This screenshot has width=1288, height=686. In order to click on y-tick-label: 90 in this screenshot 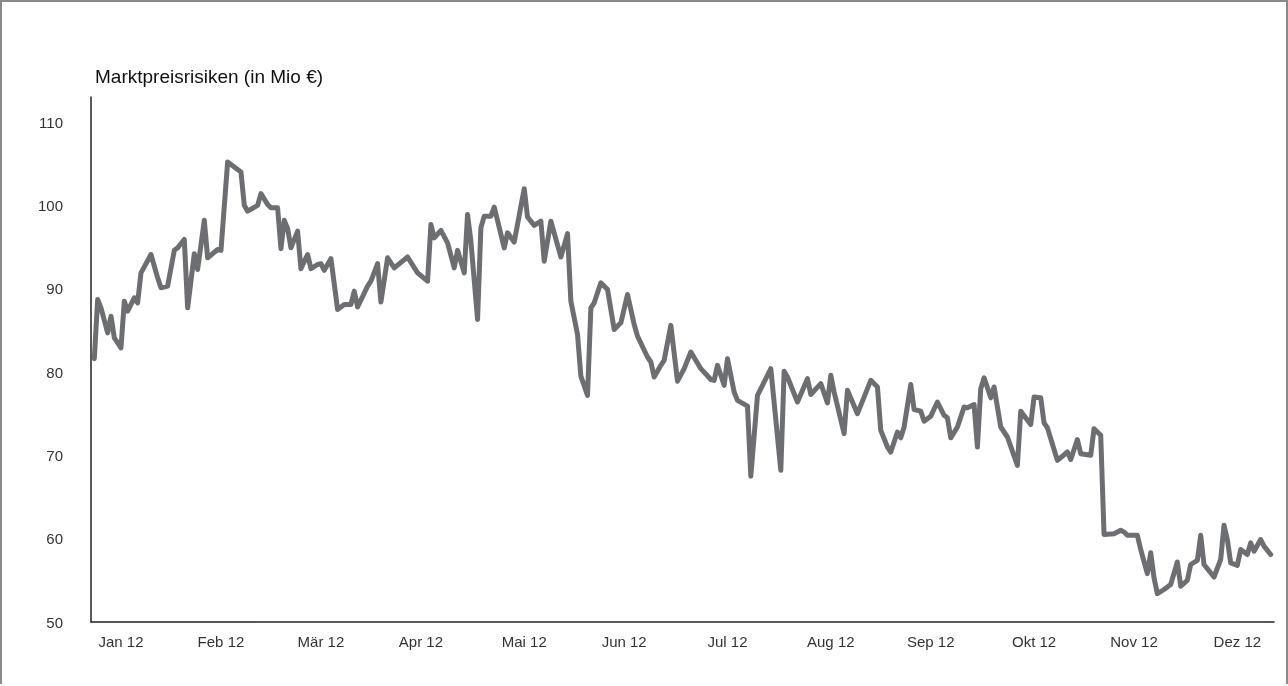, I will do `click(54, 289)`.